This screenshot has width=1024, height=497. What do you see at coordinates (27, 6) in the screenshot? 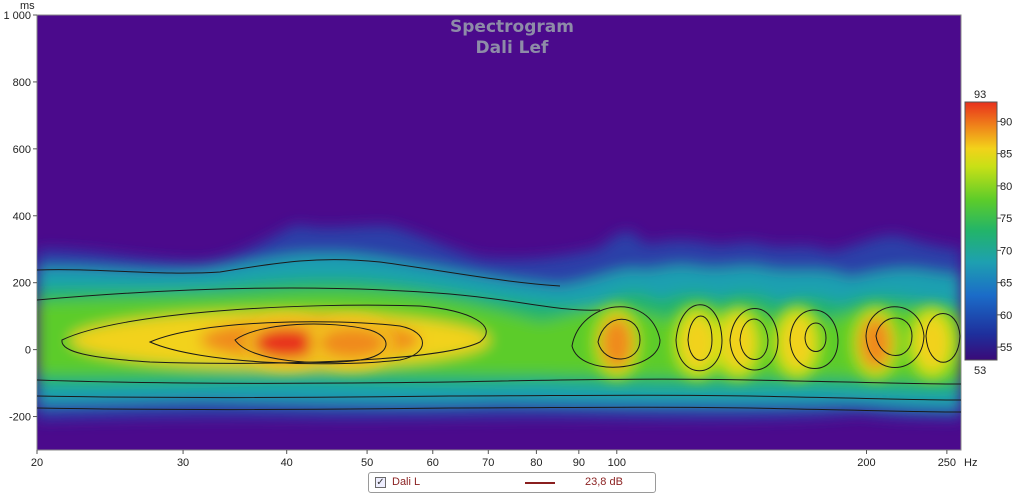
I see `y-unit-label: ms` at bounding box center [27, 6].